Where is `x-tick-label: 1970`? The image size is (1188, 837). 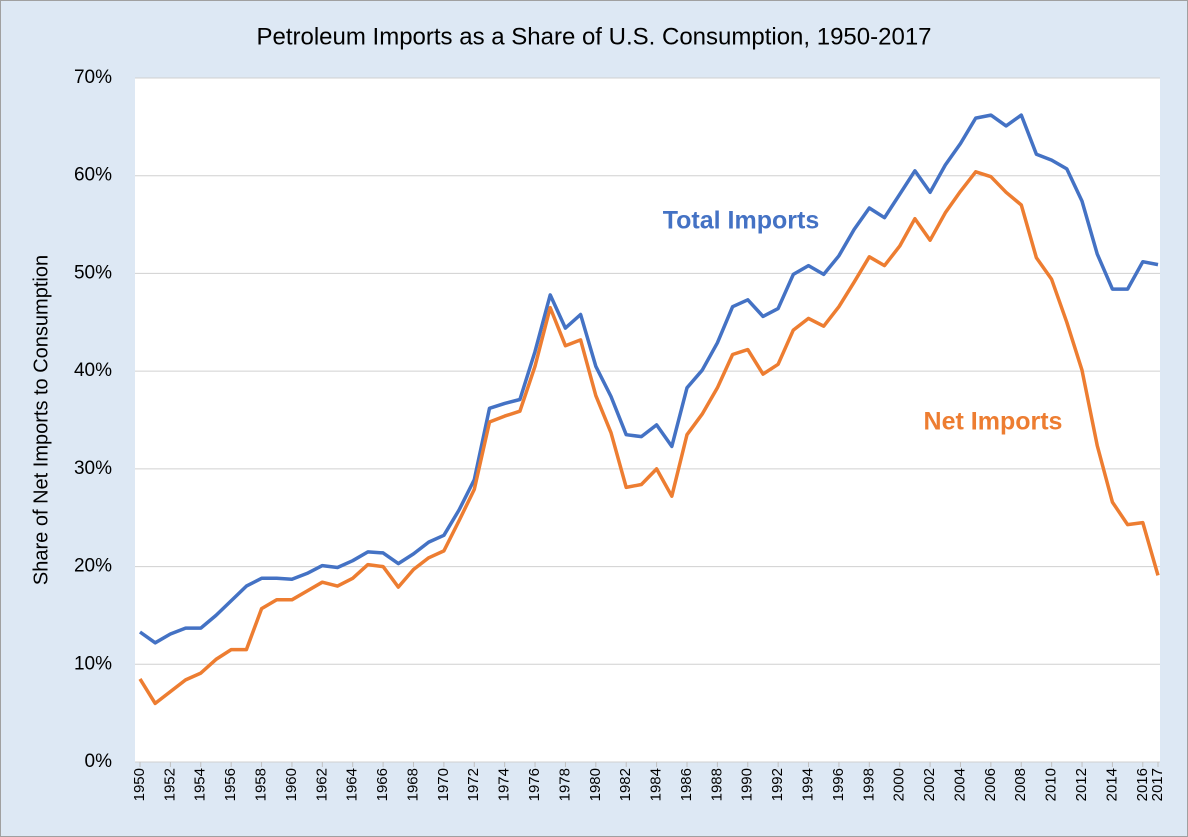
x-tick-label: 1970 is located at coordinates (443, 784).